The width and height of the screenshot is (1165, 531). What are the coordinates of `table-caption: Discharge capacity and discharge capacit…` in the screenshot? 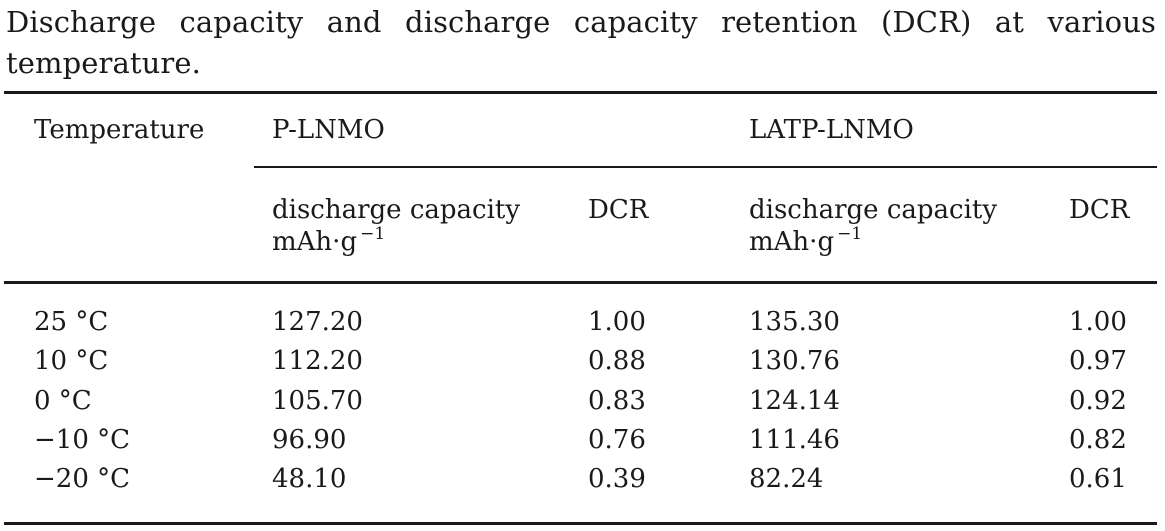 It's located at (581, 42).